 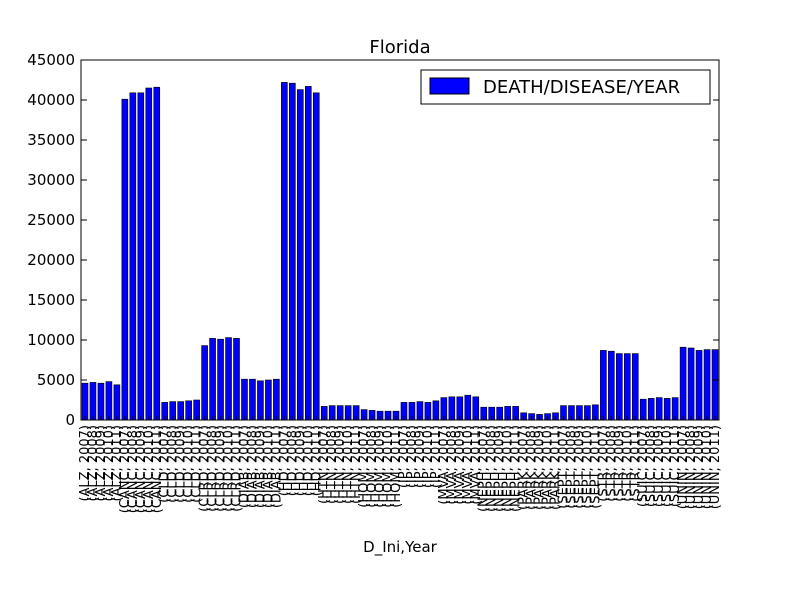 I want to click on x-tick-label: (PARK, 2009), so click(x=540, y=467).